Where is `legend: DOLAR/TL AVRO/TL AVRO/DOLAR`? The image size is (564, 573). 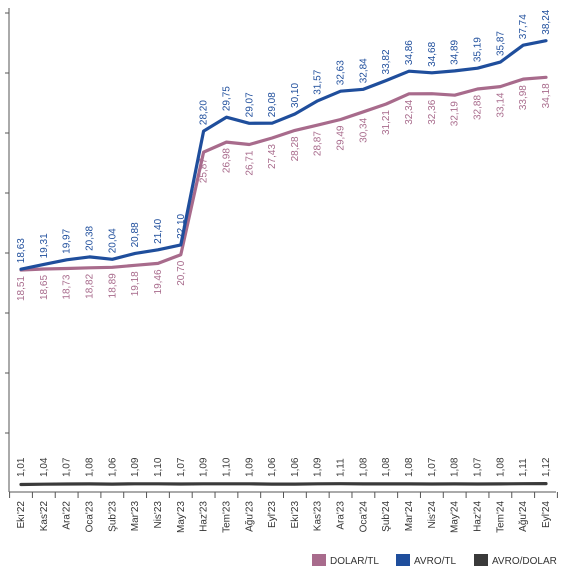 legend: DOLAR/TL AVRO/TL AVRO/DOLAR is located at coordinates (434, 560).